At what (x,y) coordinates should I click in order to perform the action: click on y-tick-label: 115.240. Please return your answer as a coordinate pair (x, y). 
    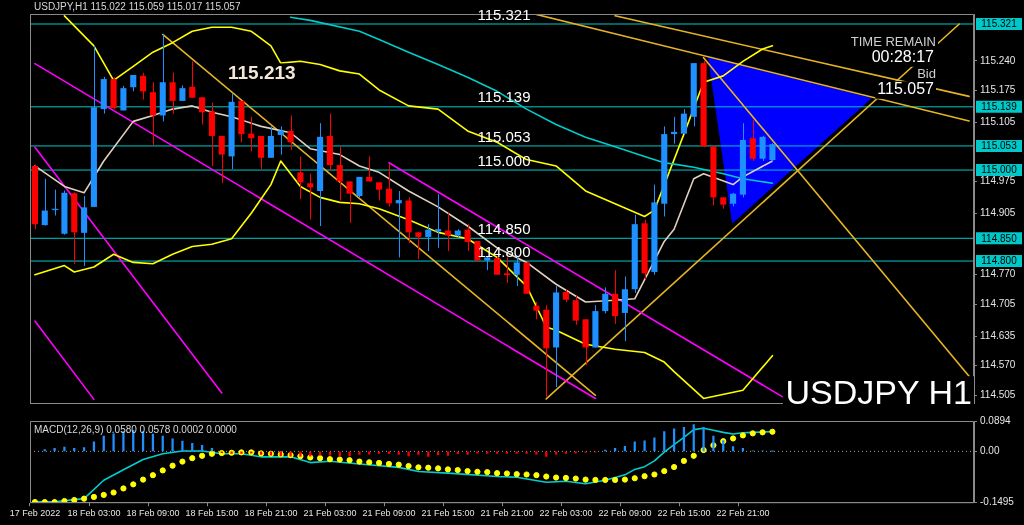
    Looking at the image, I should click on (998, 60).